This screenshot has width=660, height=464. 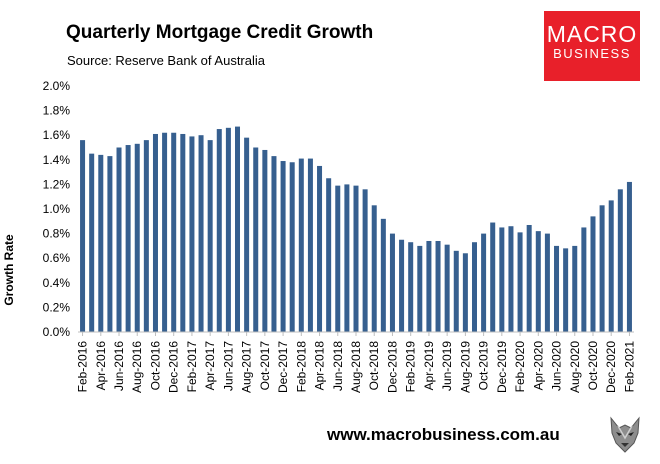 What do you see at coordinates (265, 366) in the screenshot?
I see `x-tick-label: Oct-2017` at bounding box center [265, 366].